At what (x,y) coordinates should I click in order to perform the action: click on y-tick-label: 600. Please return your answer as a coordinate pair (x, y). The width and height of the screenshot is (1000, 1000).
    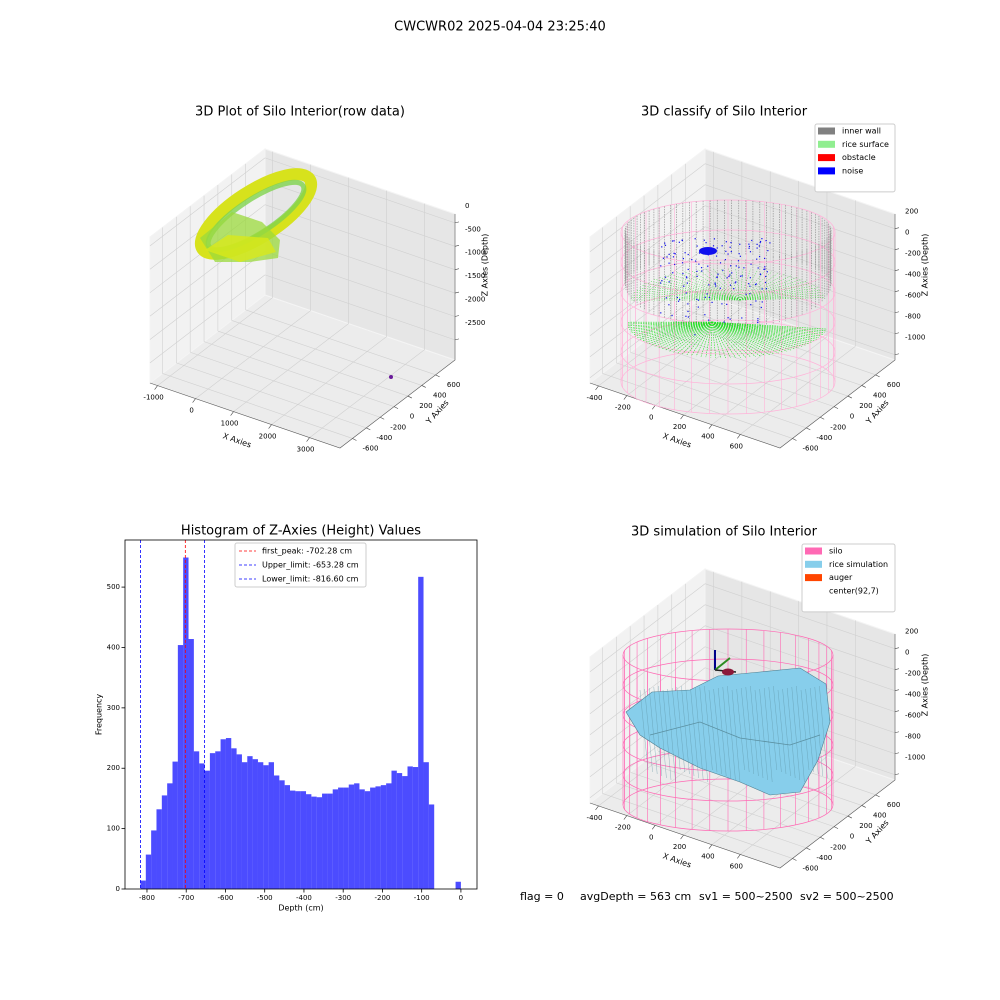
    Looking at the image, I should click on (453, 385).